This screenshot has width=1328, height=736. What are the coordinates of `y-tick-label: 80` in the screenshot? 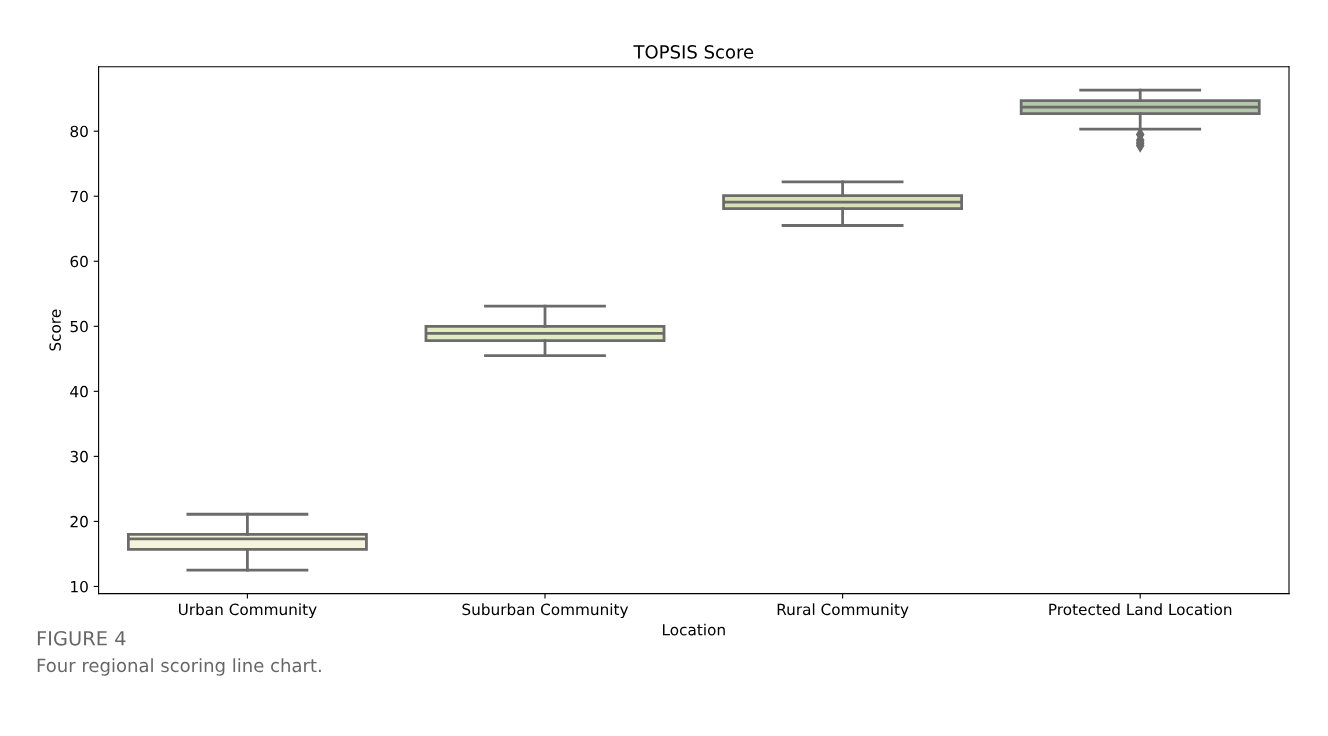 It's located at (79, 131).